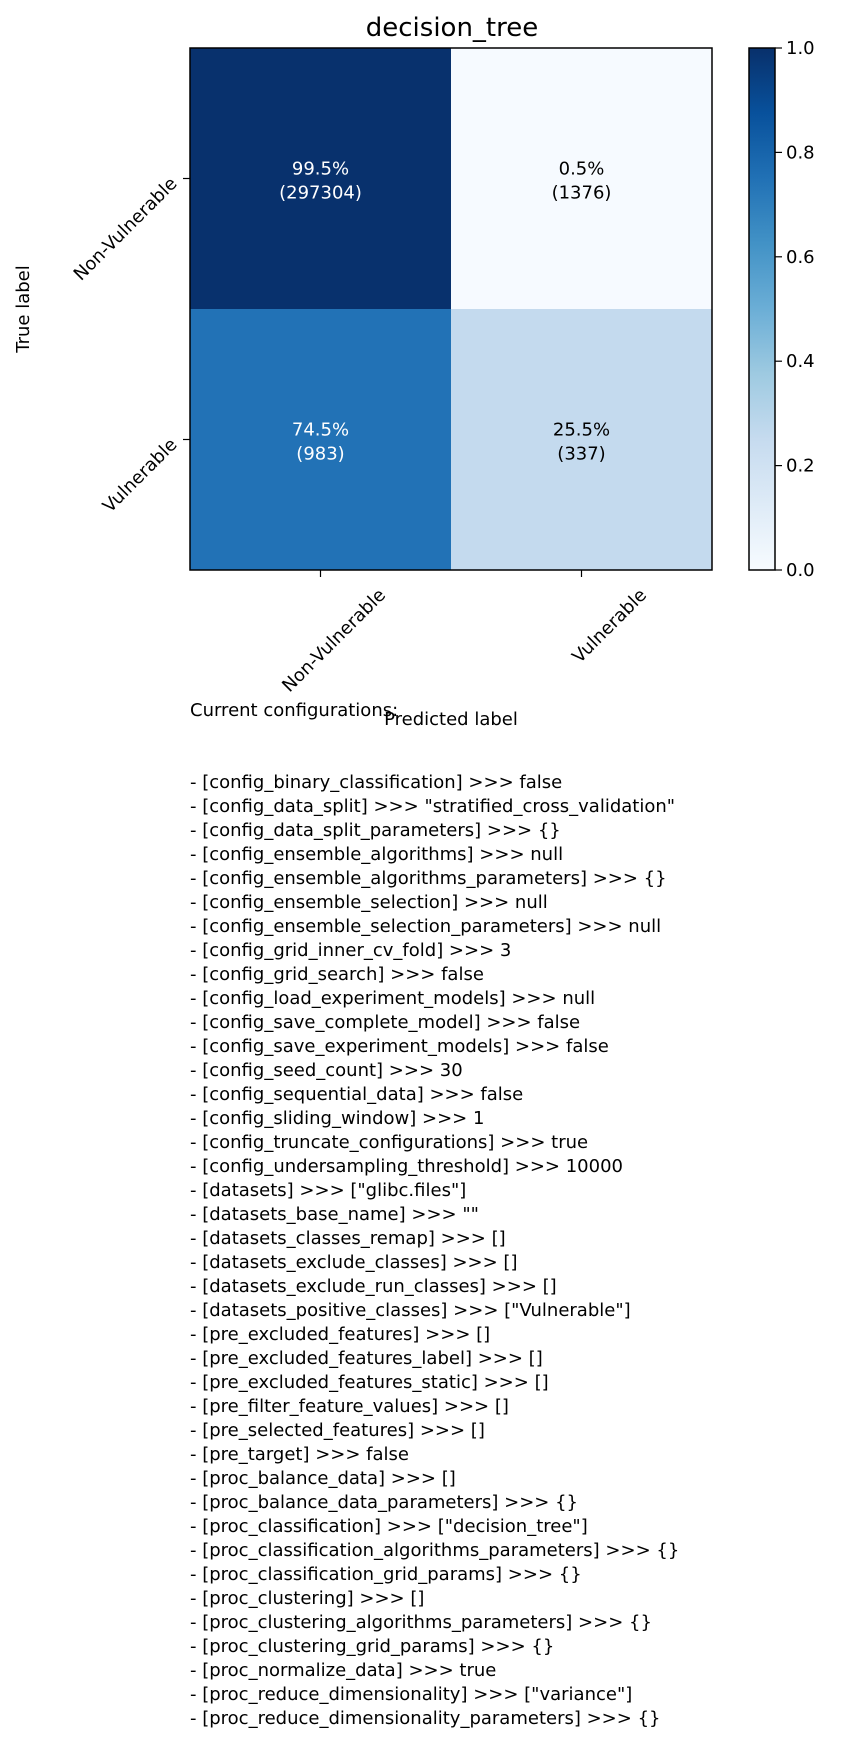  Describe the element at coordinates (357, 1094) in the screenshot. I see `config-line: - [config_sequential_data] >>> false` at that location.